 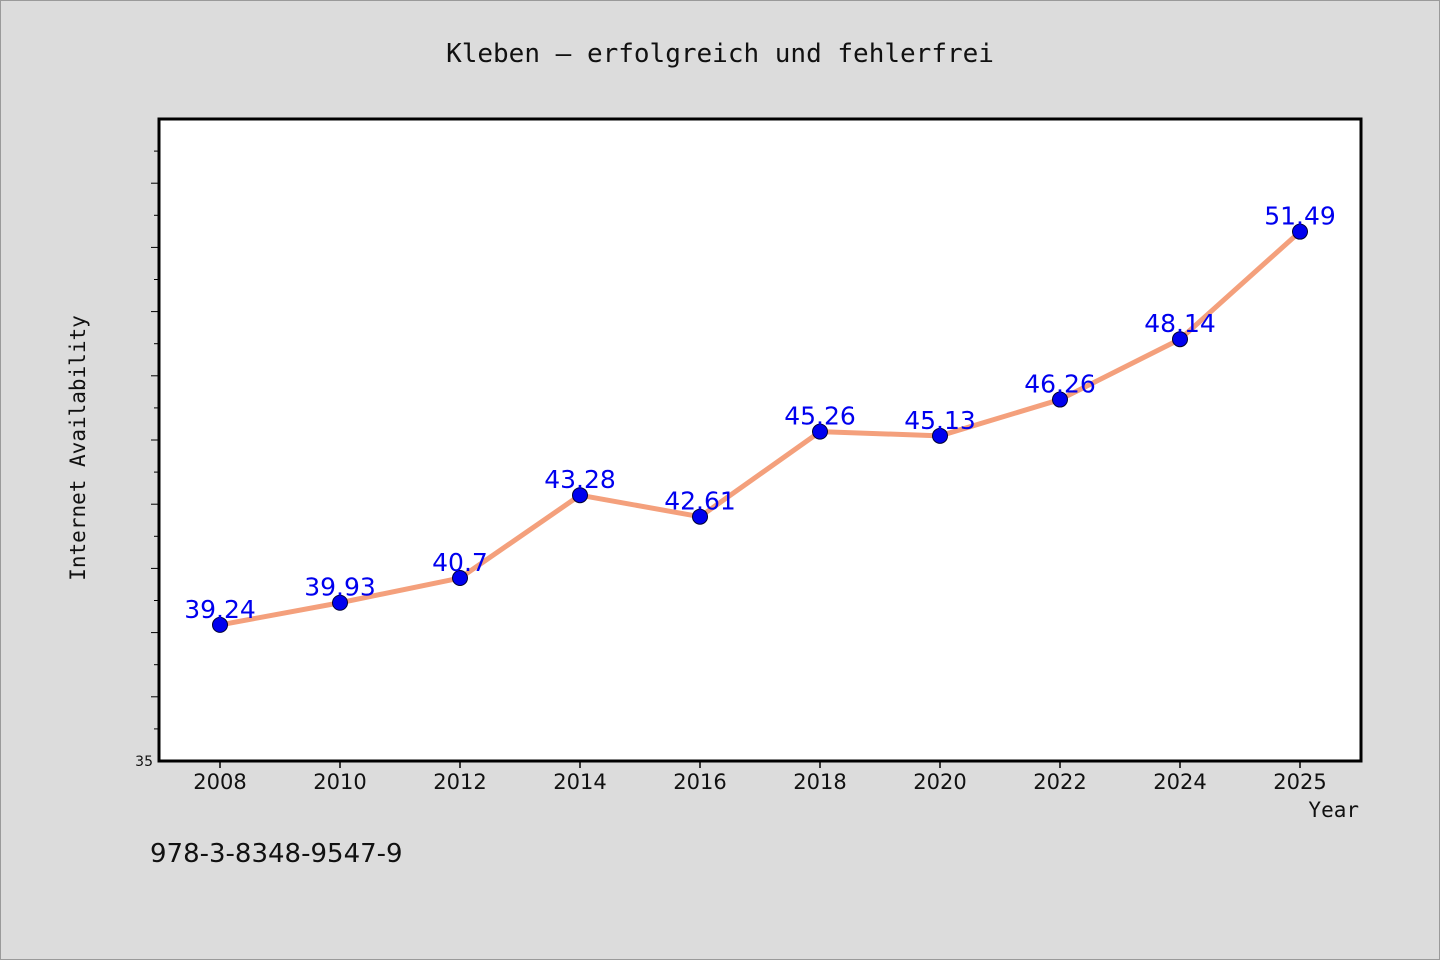 What do you see at coordinates (1300, 216) in the screenshot?
I see `data-label: 51.49` at bounding box center [1300, 216].